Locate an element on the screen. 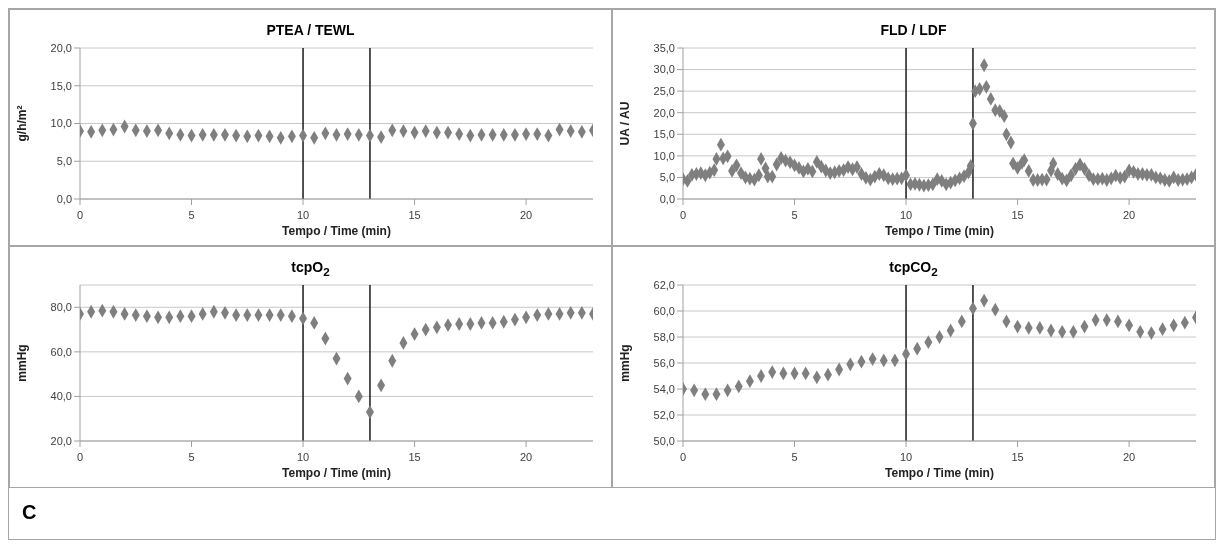  y-tick-label: 52,0 is located at coordinates (664, 414).